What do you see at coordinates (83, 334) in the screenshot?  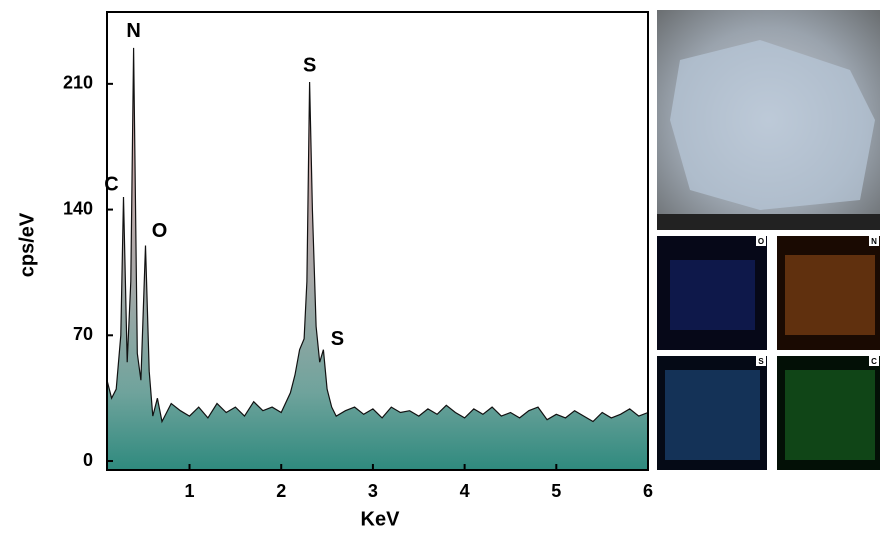 I see `y-tick-label: 70` at bounding box center [83, 334].